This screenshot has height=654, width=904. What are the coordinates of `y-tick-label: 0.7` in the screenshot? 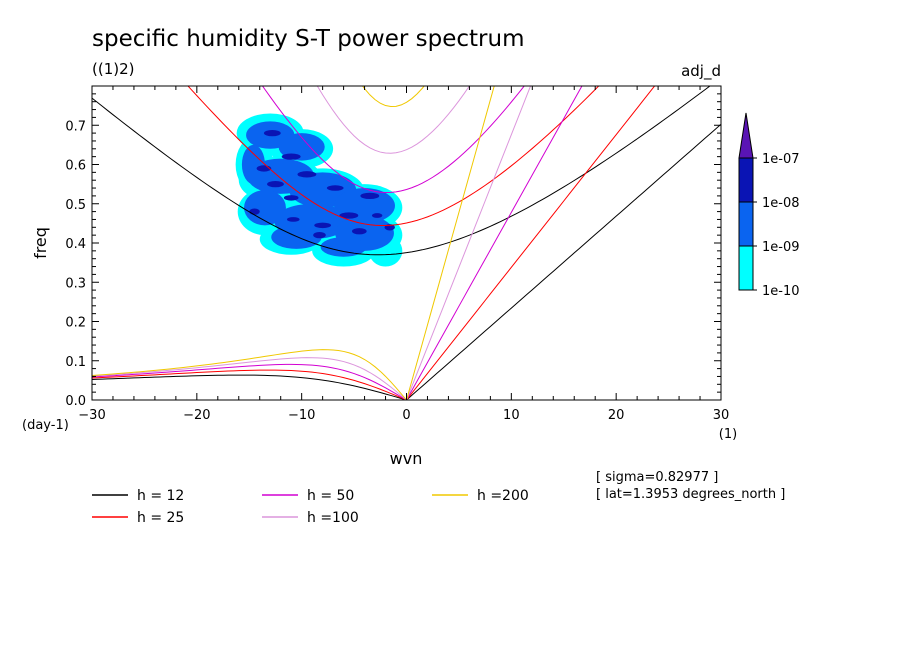 It's located at (75, 126).